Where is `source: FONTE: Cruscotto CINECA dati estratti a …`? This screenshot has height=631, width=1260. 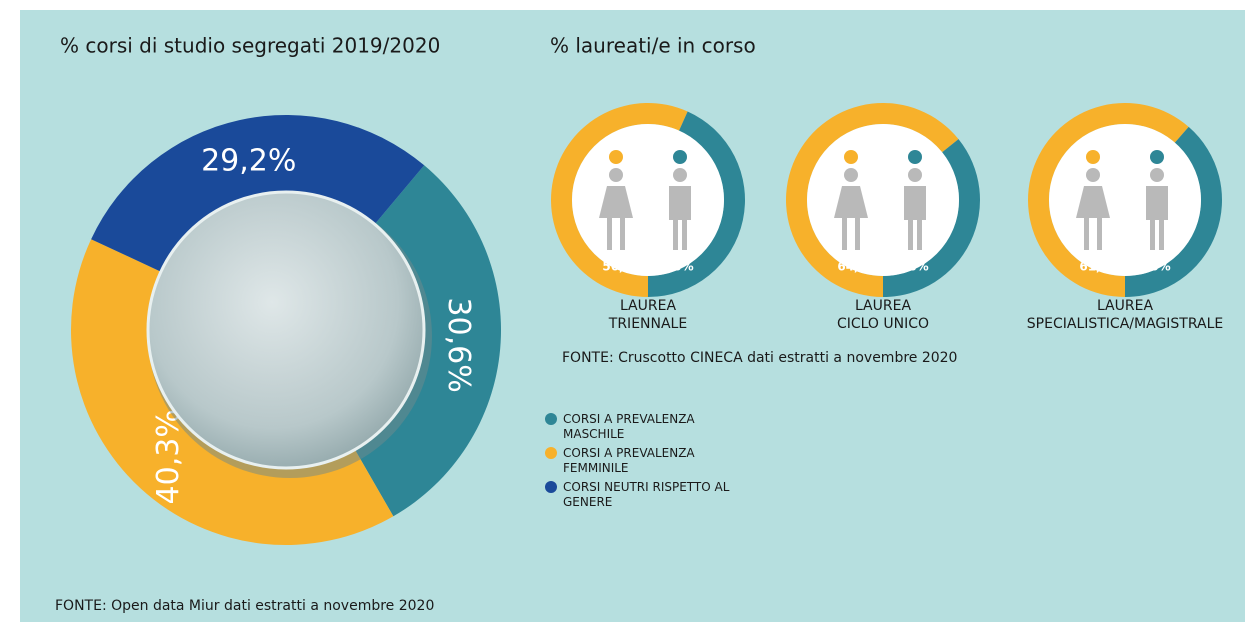 source: FONTE: Cruscotto CINECA dati estratti a … is located at coordinates (759, 358).